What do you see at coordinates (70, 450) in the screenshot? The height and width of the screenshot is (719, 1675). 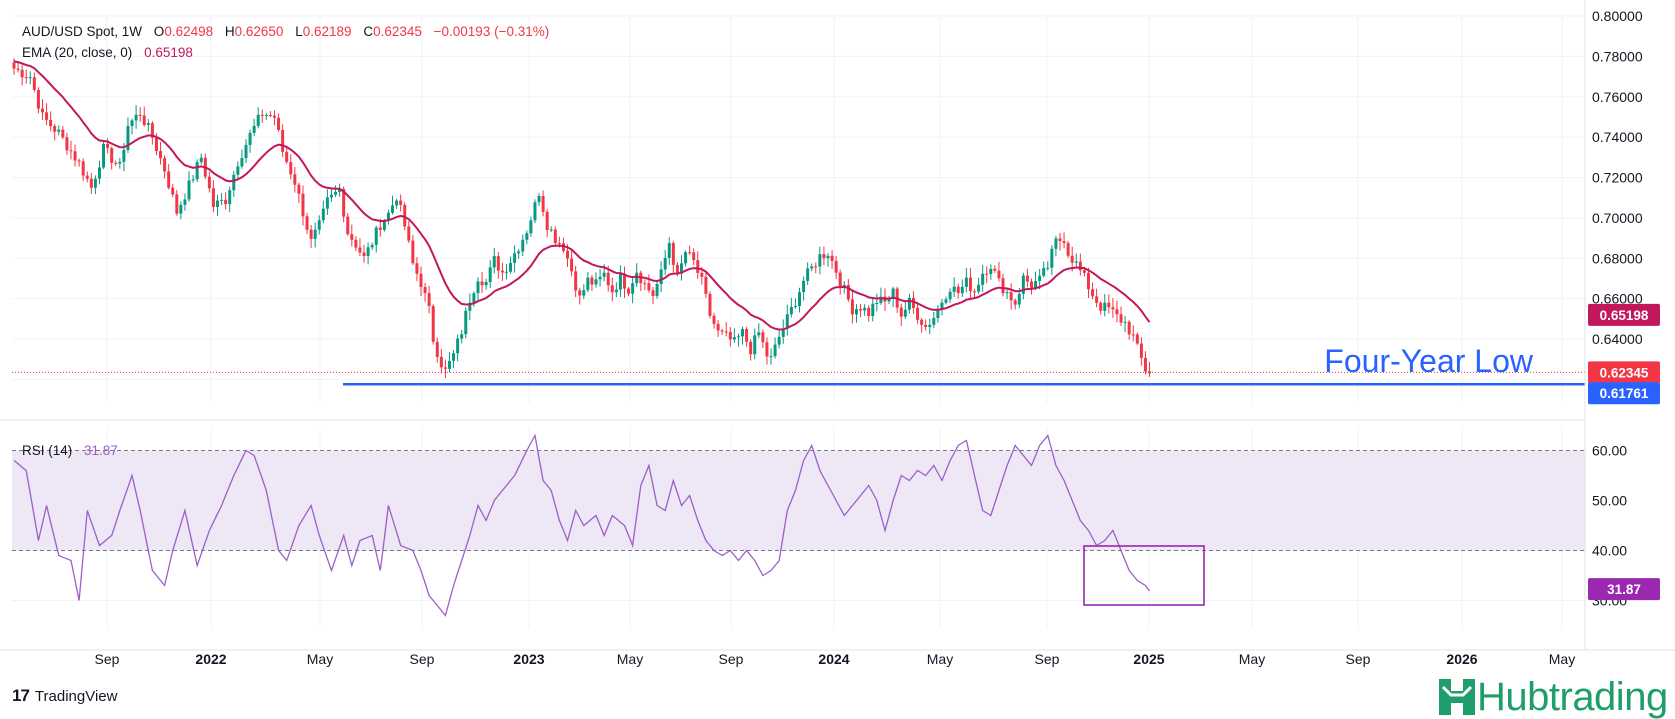 I see `rsi-legend: RSI (14) 31.87` at bounding box center [70, 450].